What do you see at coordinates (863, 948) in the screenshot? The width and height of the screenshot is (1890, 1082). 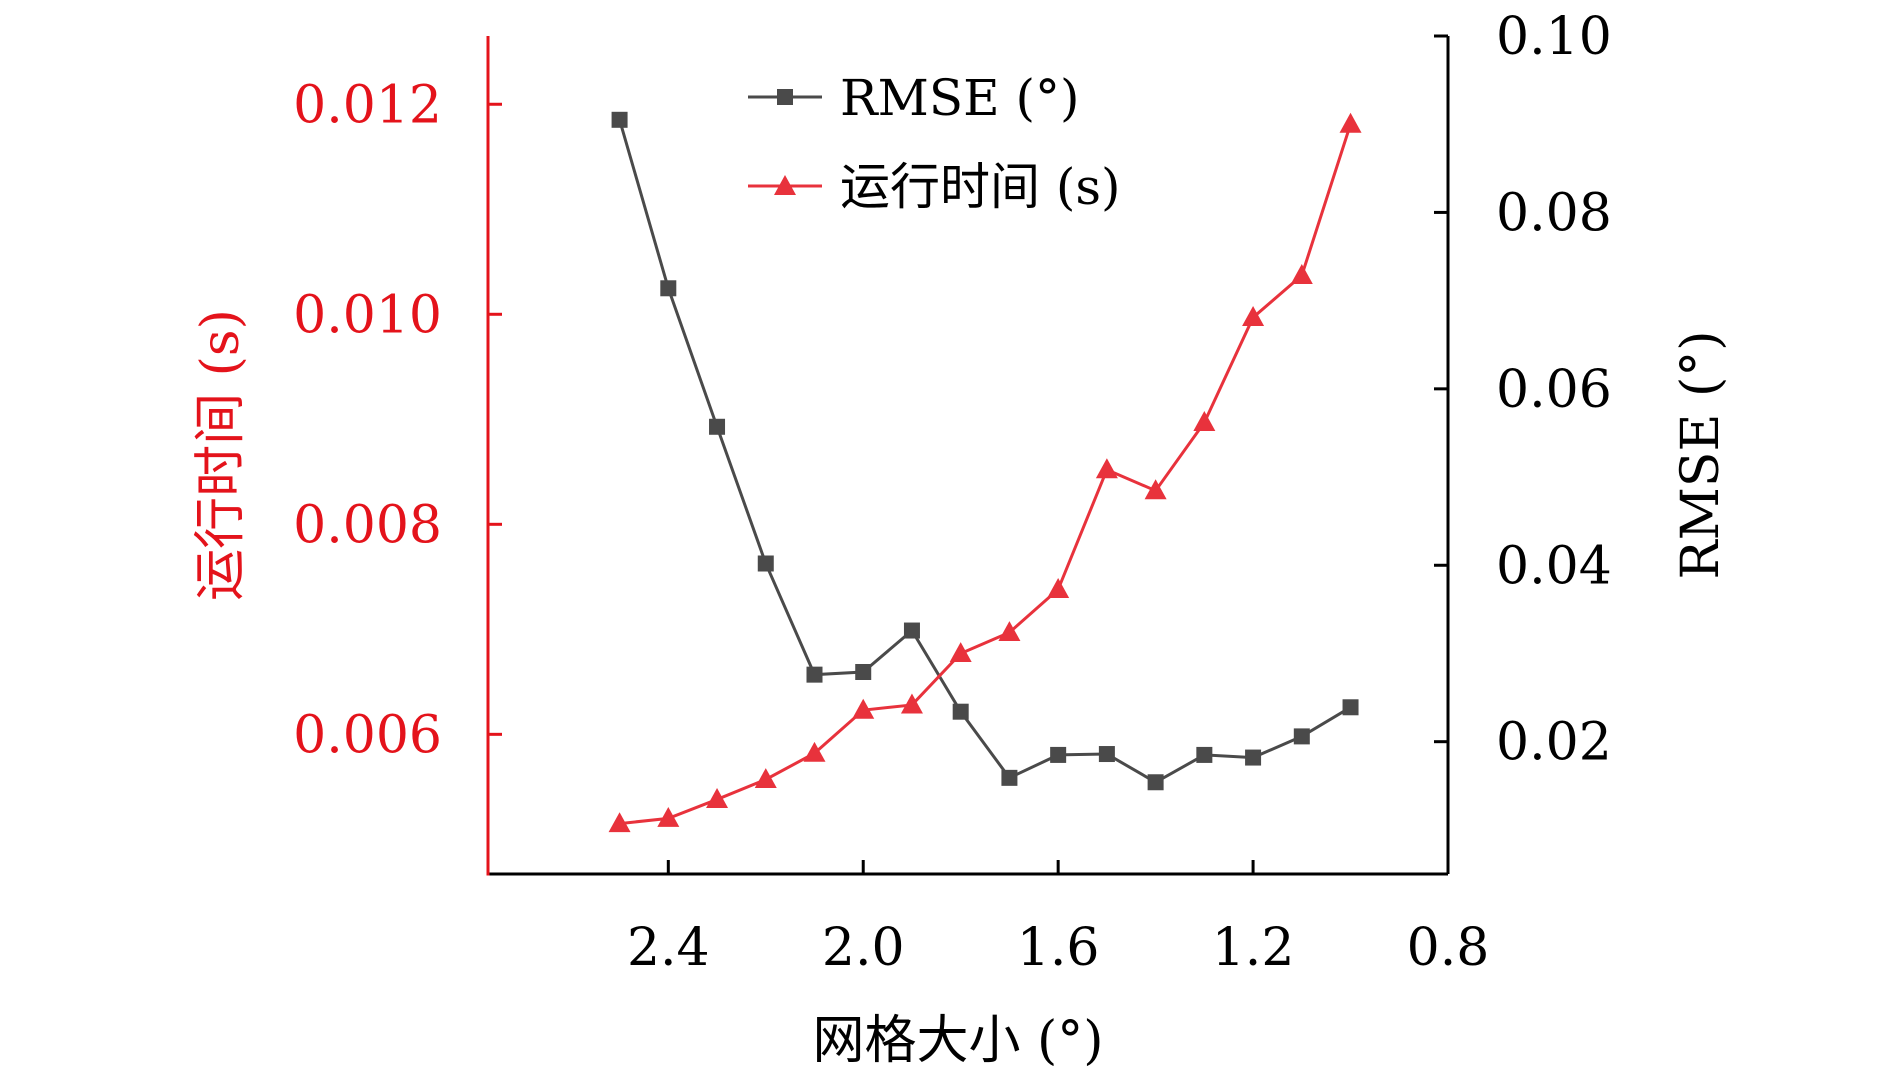 I see `x-tick-label: 2.0` at bounding box center [863, 948].